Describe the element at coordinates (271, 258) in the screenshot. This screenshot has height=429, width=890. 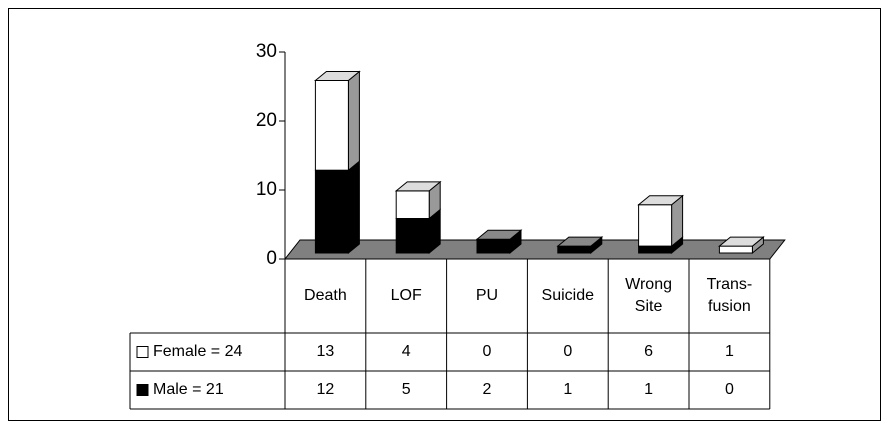
I see `y-tick-label: 0` at that location.